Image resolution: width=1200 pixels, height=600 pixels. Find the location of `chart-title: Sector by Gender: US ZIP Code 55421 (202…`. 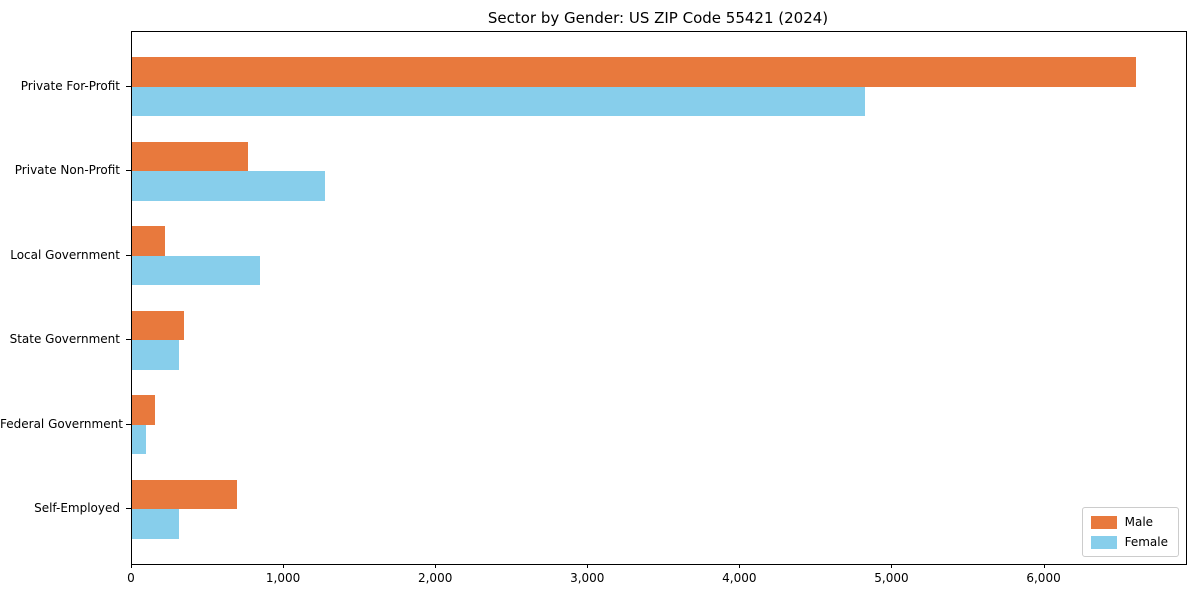

chart-title: Sector by Gender: US ZIP Code 55421 (202… is located at coordinates (658, 18).